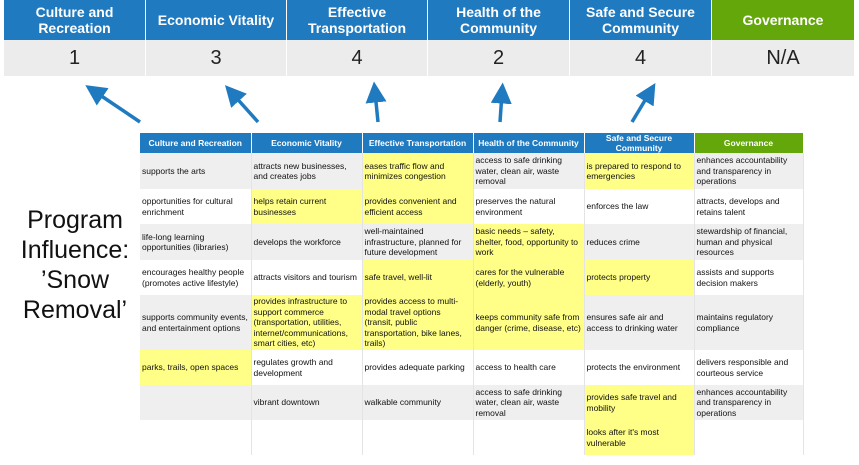 The image size is (859, 465). What do you see at coordinates (641, 20) in the screenshot?
I see `category-header: Safe and Secure Community` at bounding box center [641, 20].